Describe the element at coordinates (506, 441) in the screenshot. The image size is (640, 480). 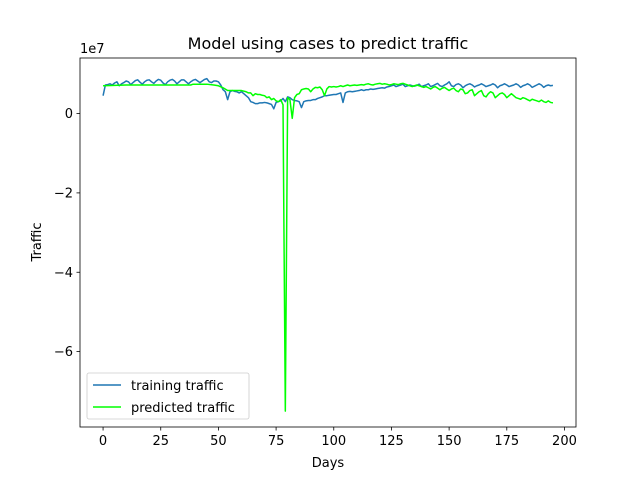
I see `x-tick-label: 175` at that location.